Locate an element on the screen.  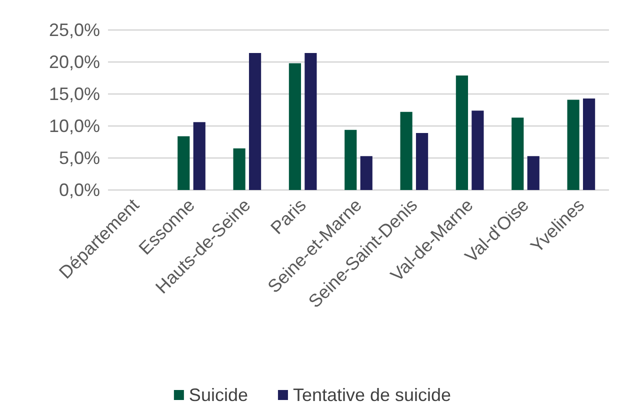
y-tick-label: 10,0% is located at coordinates (74, 126).